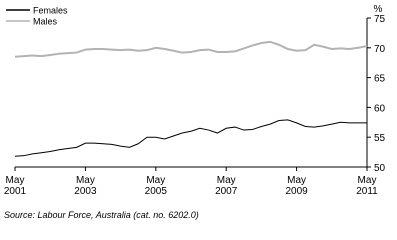  What do you see at coordinates (380, 49) in the screenshot?
I see `y-tick-label: 70` at bounding box center [380, 49].